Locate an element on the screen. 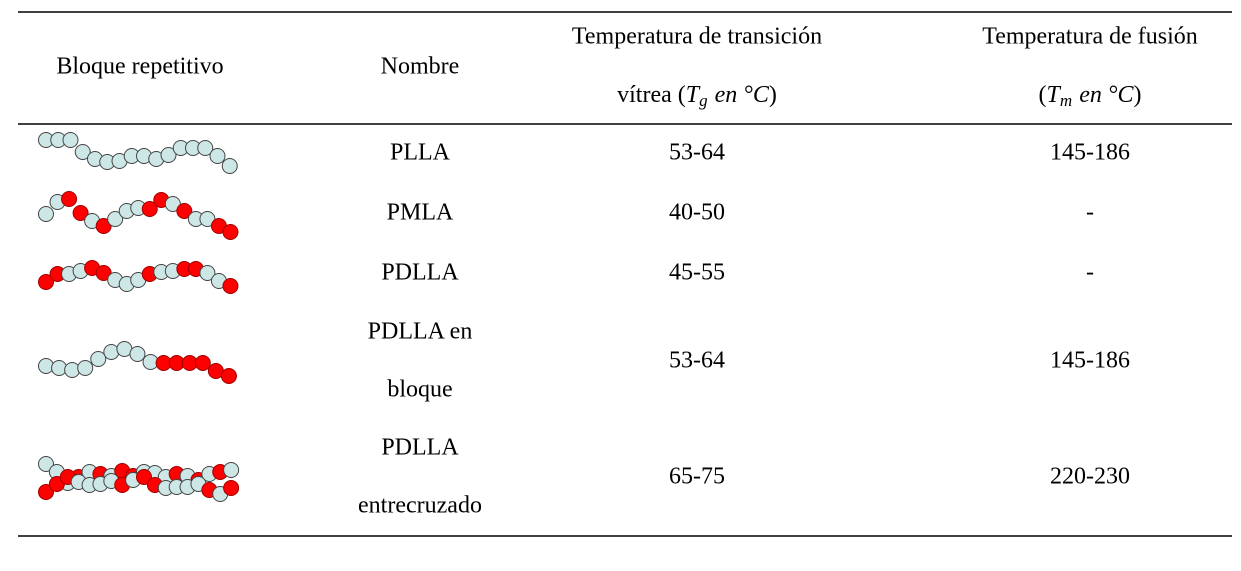 This screenshot has height=571, width=1241. tg-cell: 45-55 is located at coordinates (697, 273).